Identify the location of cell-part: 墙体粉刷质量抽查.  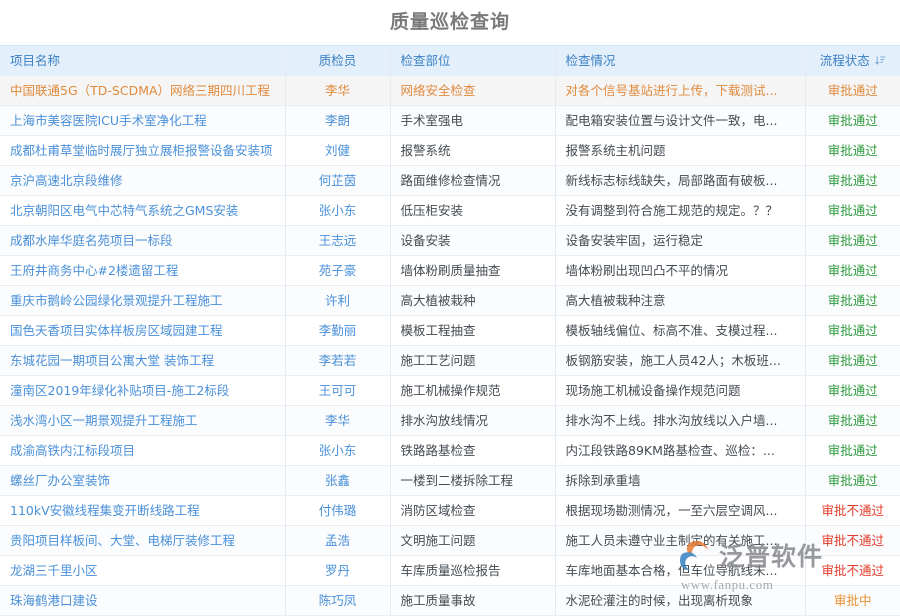
(473, 270).